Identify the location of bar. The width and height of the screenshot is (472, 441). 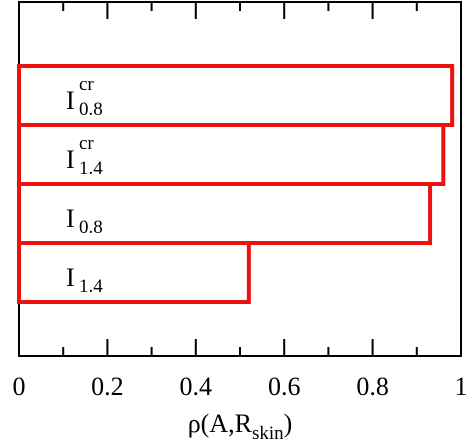
(134, 272).